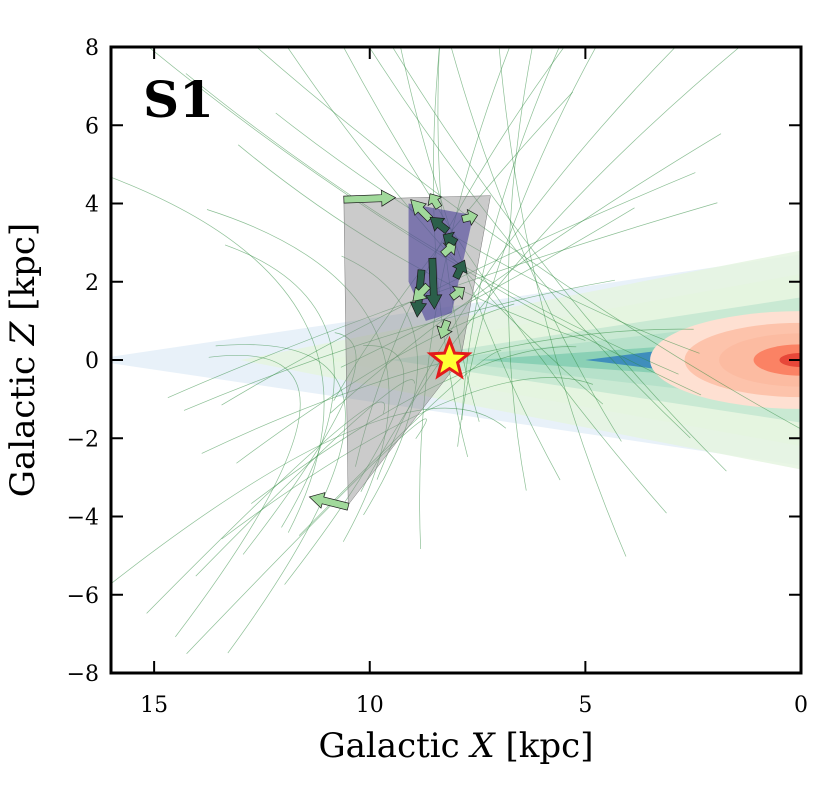 The width and height of the screenshot is (826, 788). Describe the element at coordinates (801, 705) in the screenshot. I see `x-tick-label: 0` at that location.